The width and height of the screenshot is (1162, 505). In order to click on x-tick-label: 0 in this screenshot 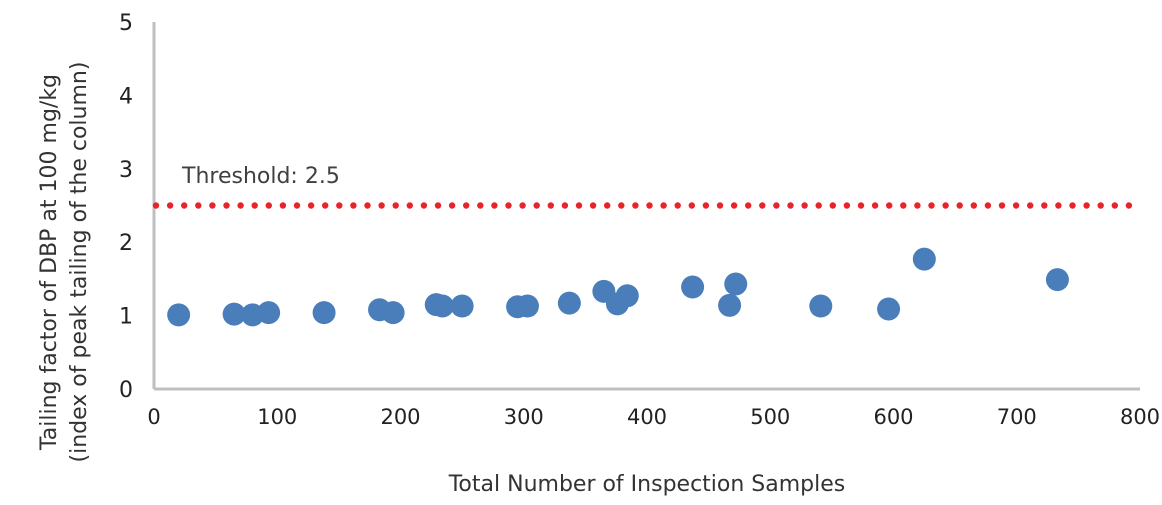, I will do `click(153, 417)`.